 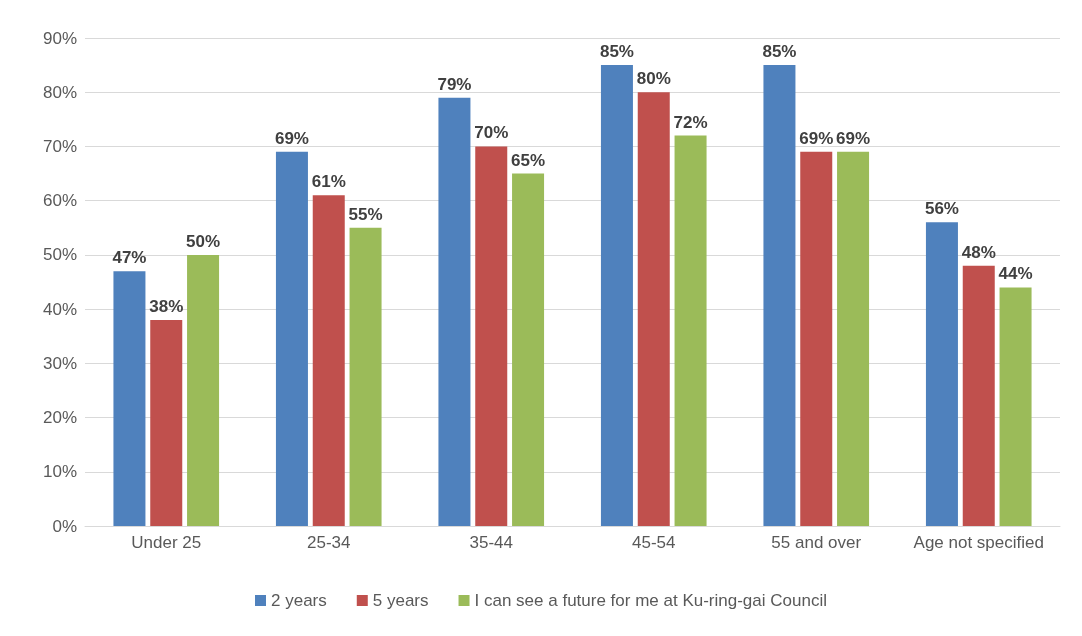 What do you see at coordinates (64, 526) in the screenshot?
I see `y-tick-label: 0%` at bounding box center [64, 526].